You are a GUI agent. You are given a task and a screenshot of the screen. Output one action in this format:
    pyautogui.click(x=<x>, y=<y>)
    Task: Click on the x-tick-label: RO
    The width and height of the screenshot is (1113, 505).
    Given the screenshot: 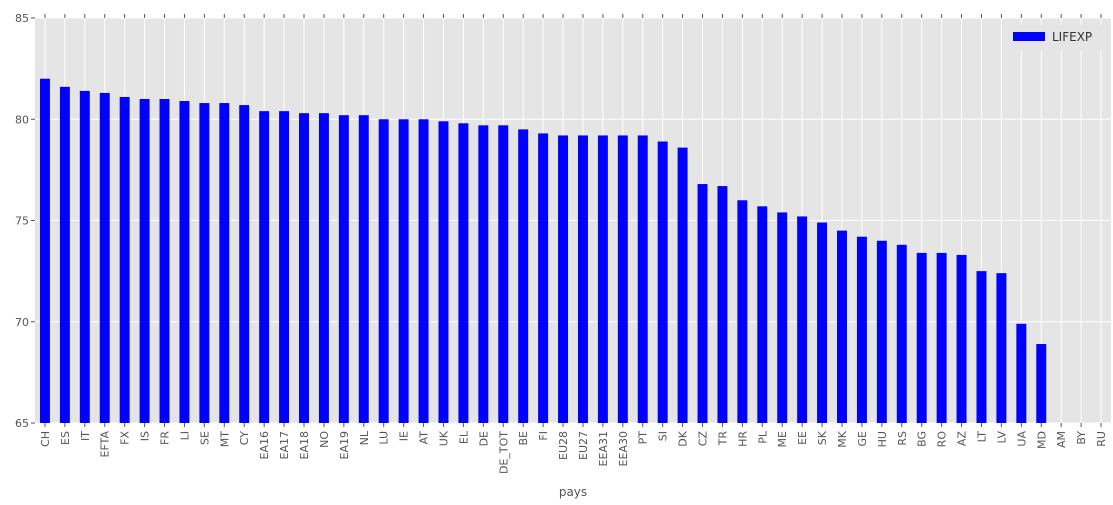 What is the action you would take?
    pyautogui.click(x=942, y=439)
    